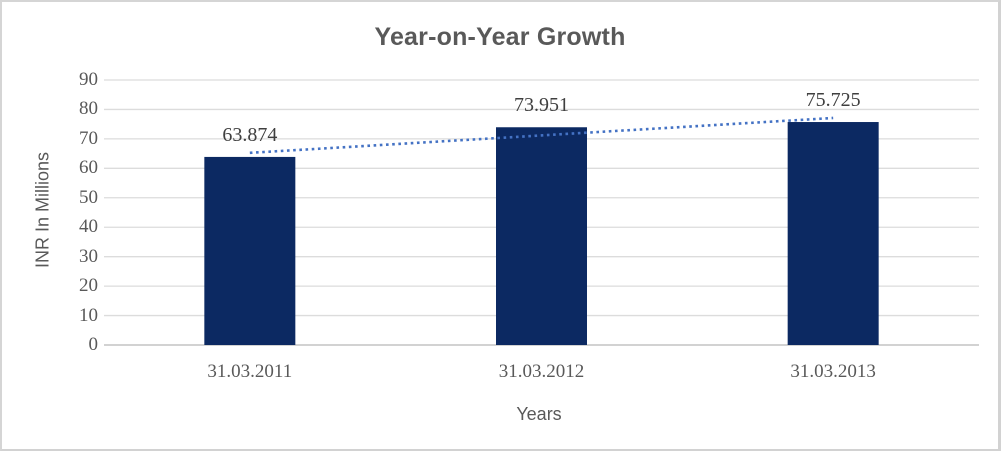  Describe the element at coordinates (500, 37) in the screenshot. I see `chart-title: Year-on-Year Growth` at that location.